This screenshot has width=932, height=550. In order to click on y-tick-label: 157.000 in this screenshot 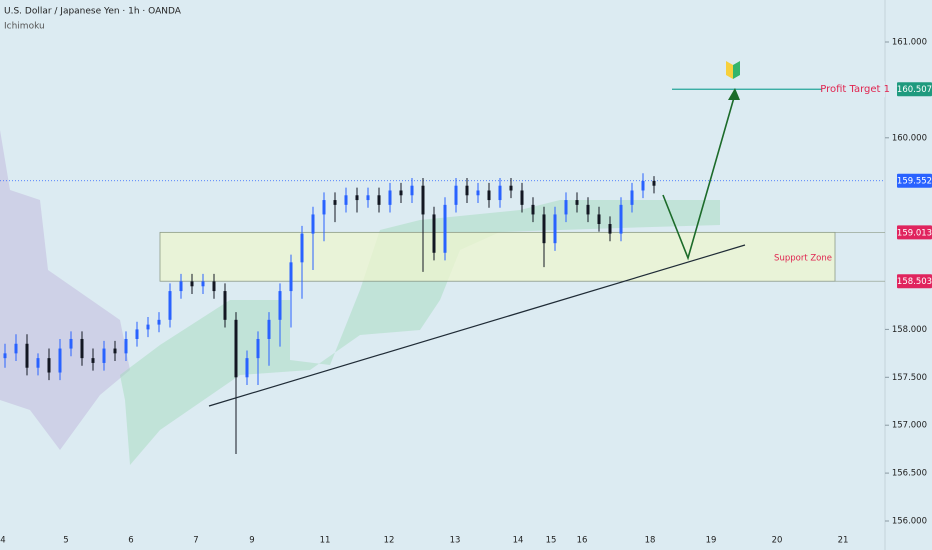, I will do `click(909, 426)`.